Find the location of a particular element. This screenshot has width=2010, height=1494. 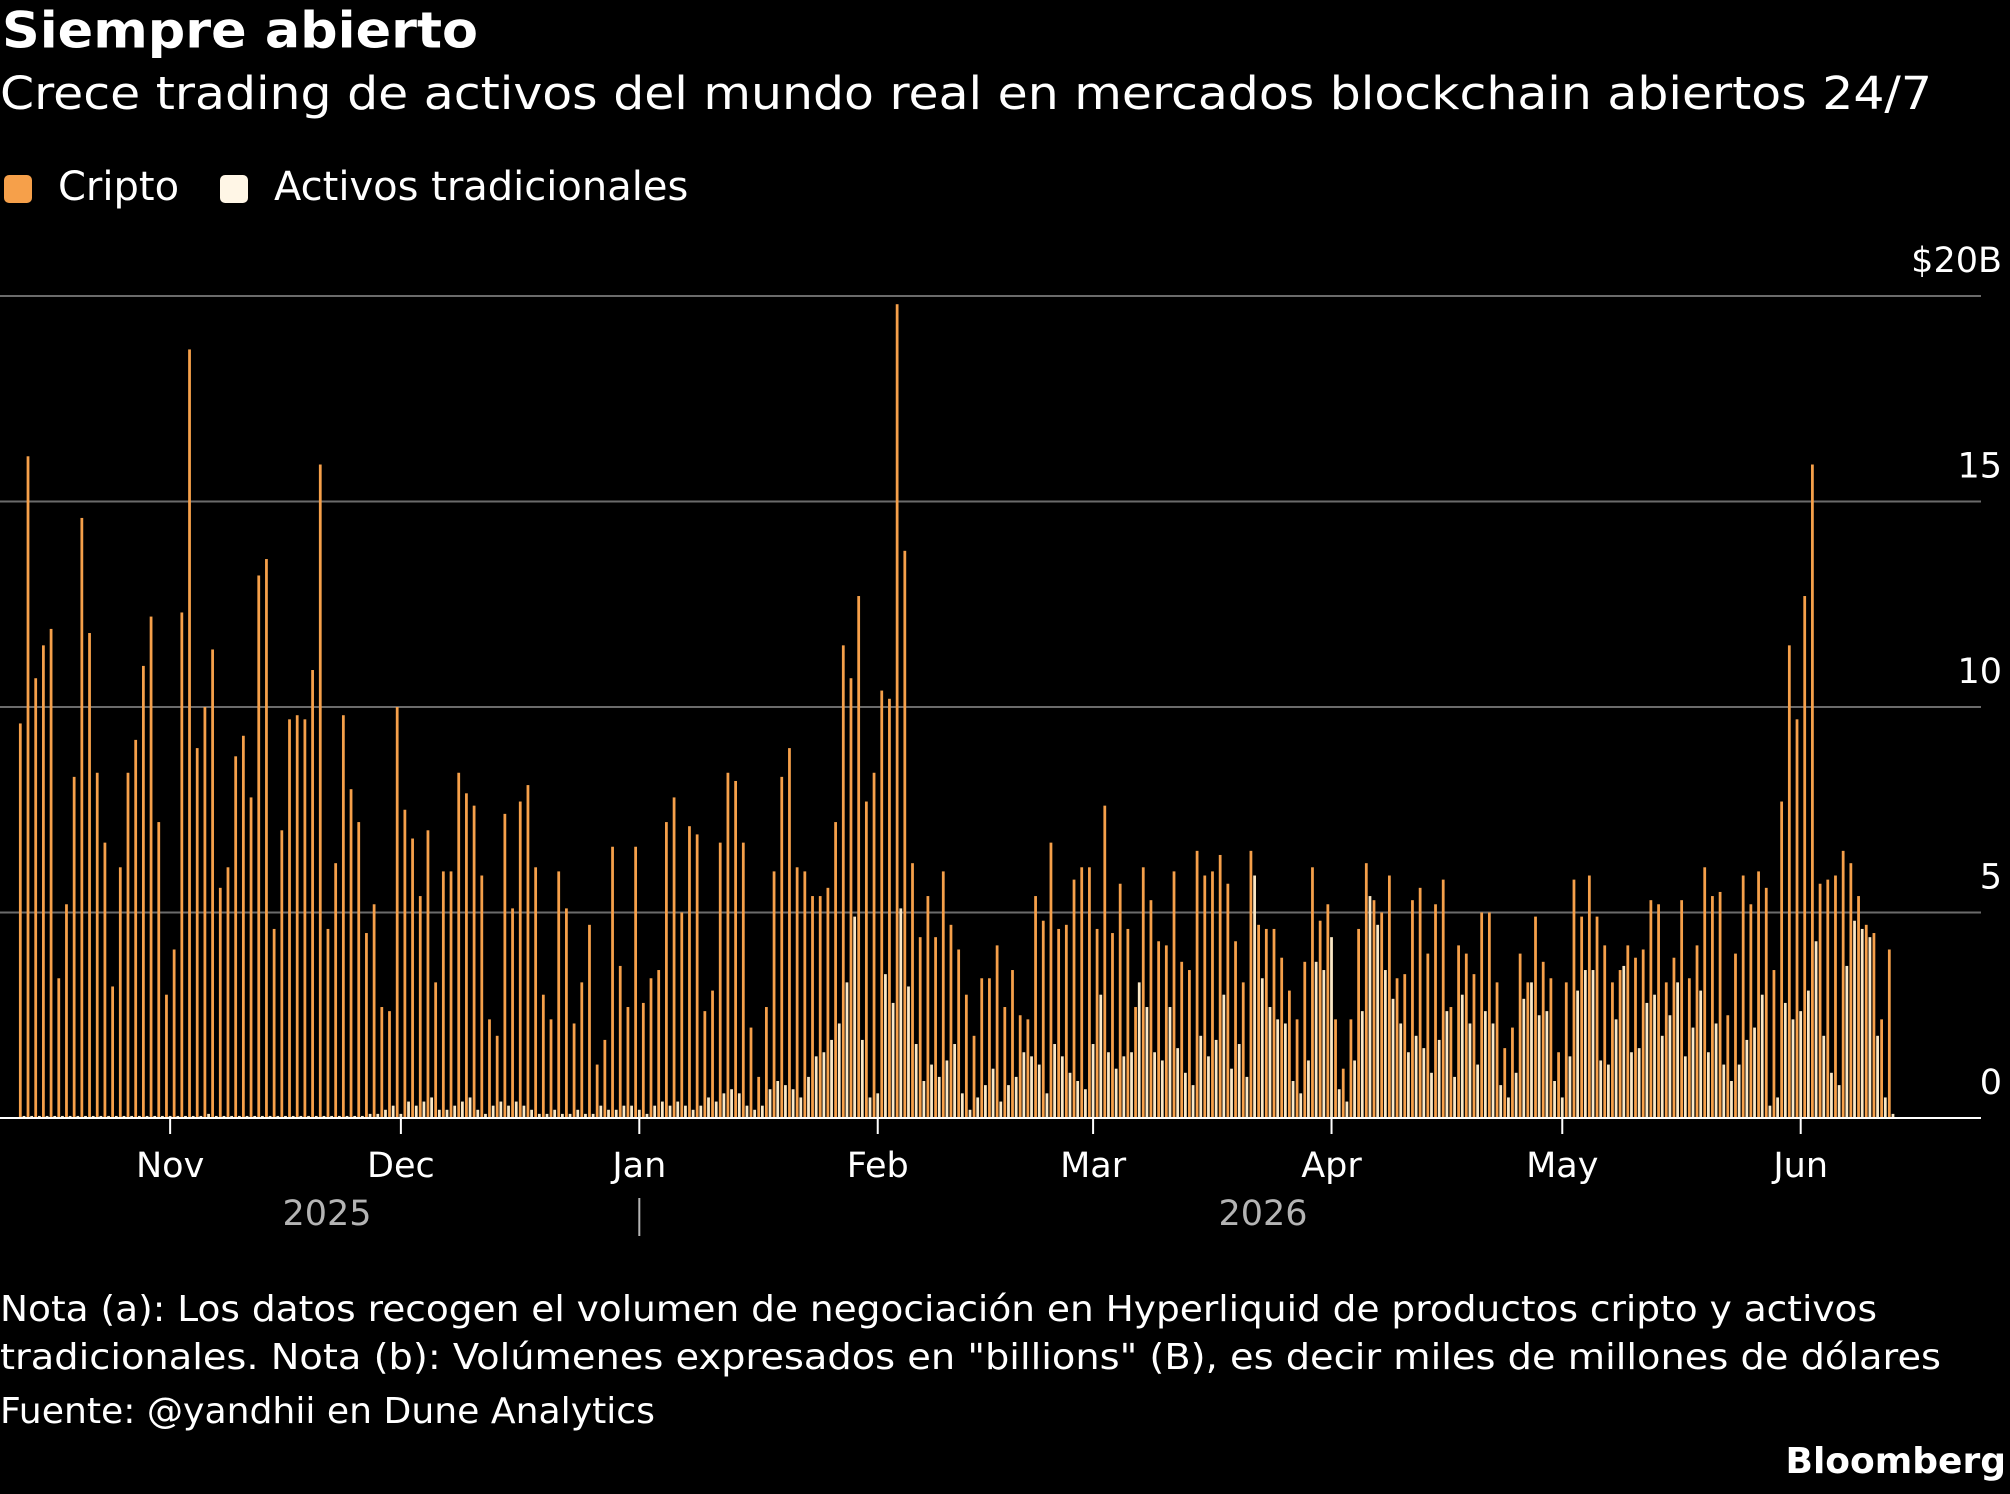

y-tick-label: $20B is located at coordinates (1956, 261).